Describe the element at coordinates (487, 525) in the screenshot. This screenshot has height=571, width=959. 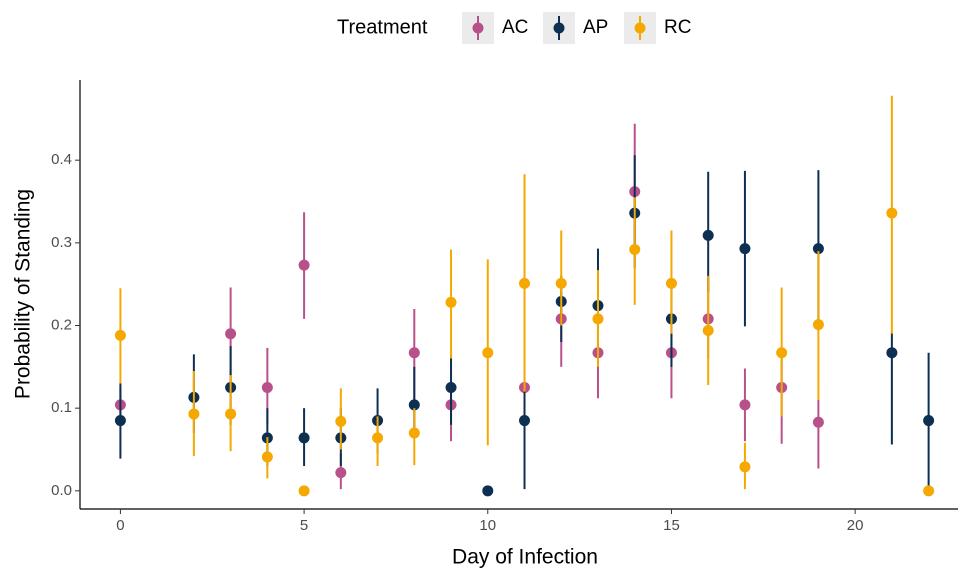
I see `x-tick-label: 10` at that location.